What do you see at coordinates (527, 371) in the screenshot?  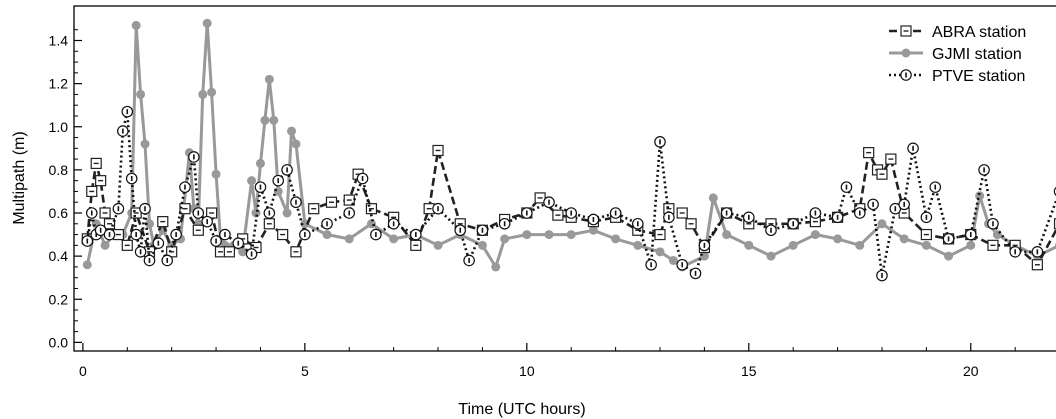 I see `x-tick-label: 10` at bounding box center [527, 371].